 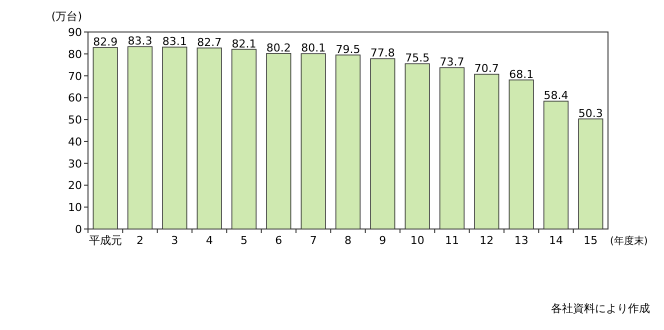 What do you see at coordinates (590, 113) in the screenshot?
I see `data-label: 50.3` at bounding box center [590, 113].